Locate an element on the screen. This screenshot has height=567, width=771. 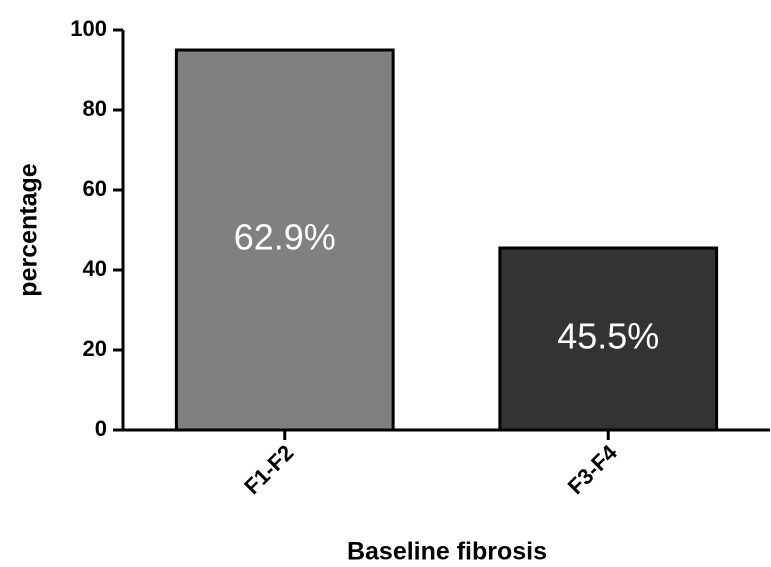
y-tick-label: 40 is located at coordinates (95, 268).